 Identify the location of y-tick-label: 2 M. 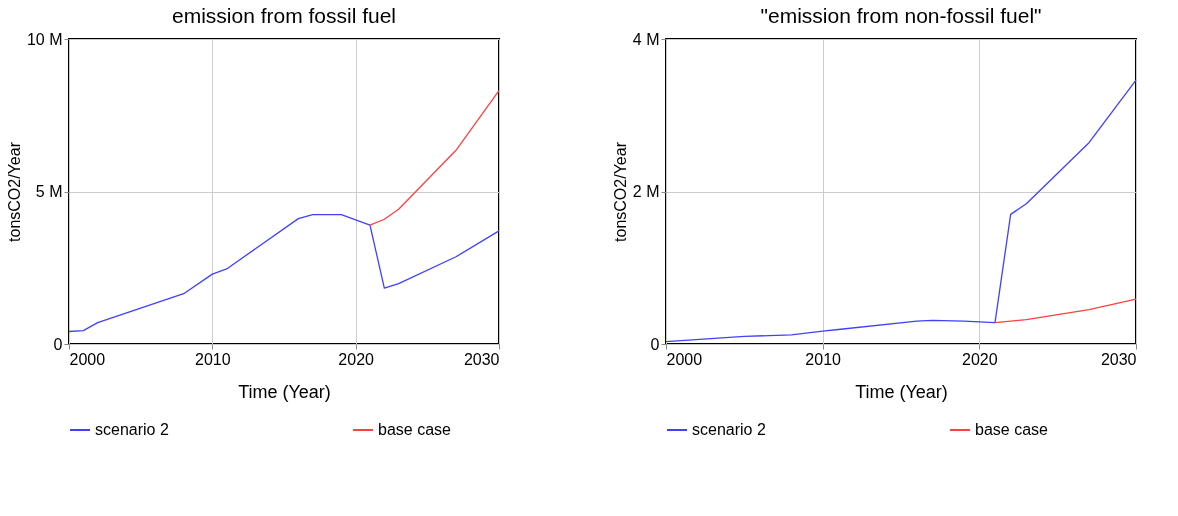
(646, 191).